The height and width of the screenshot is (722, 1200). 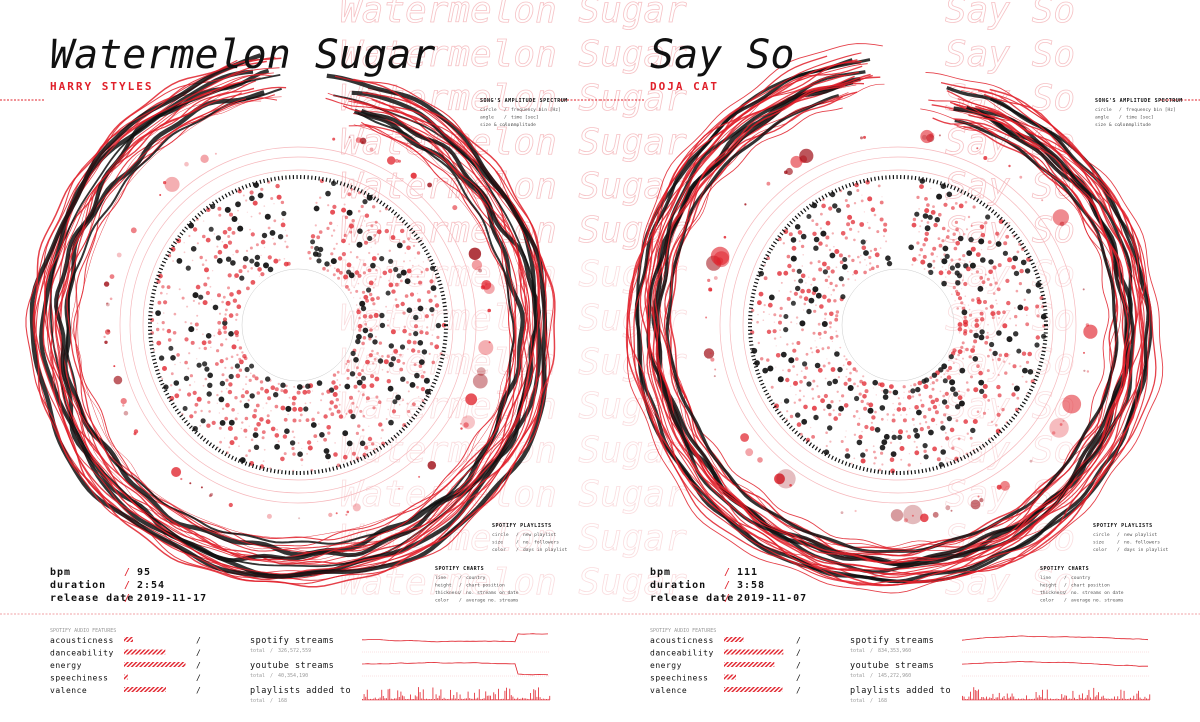 I want to click on artist: DOJA CAT, so click(x=684, y=86).